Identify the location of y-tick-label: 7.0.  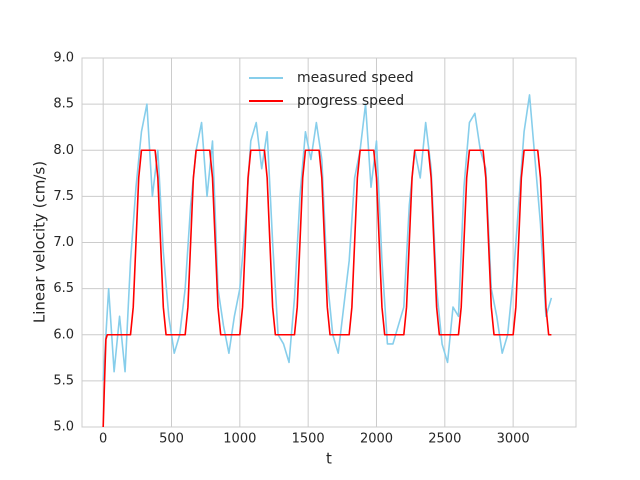
(63, 242).